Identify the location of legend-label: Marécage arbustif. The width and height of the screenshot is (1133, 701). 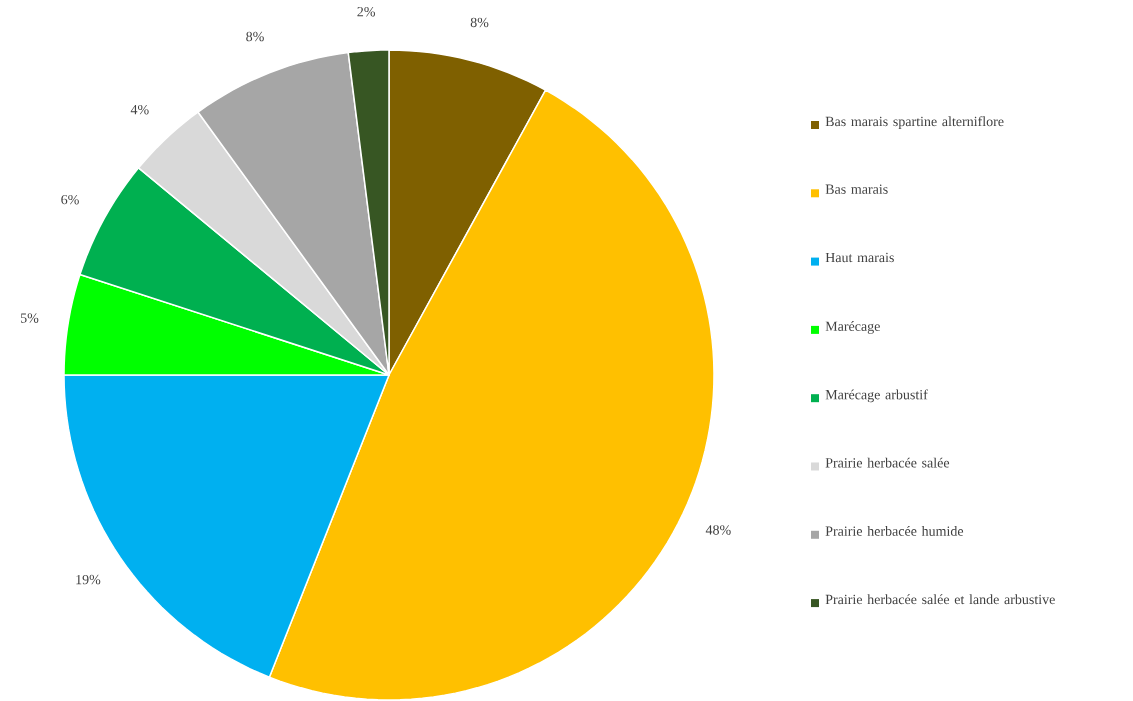
(876, 396).